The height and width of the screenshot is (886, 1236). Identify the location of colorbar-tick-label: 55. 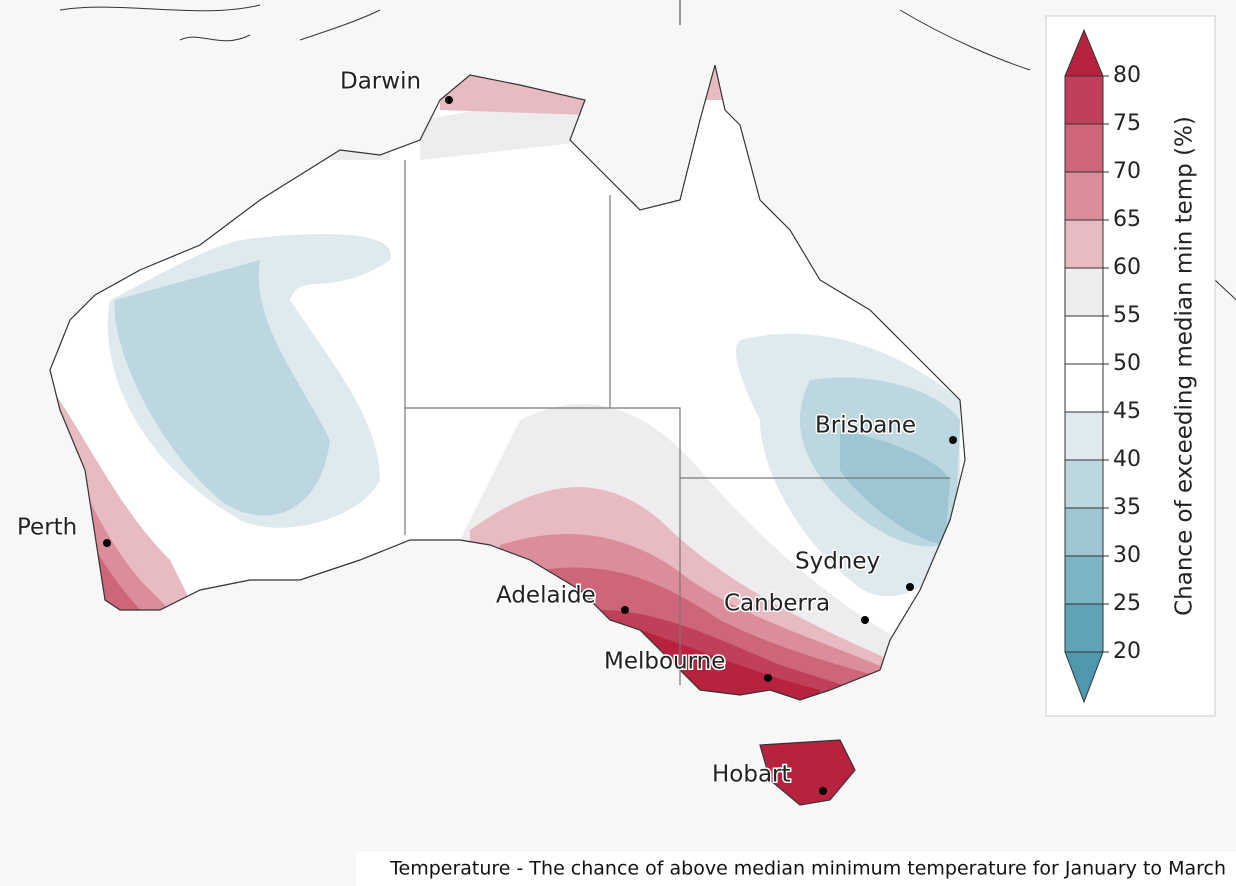
(1127, 315).